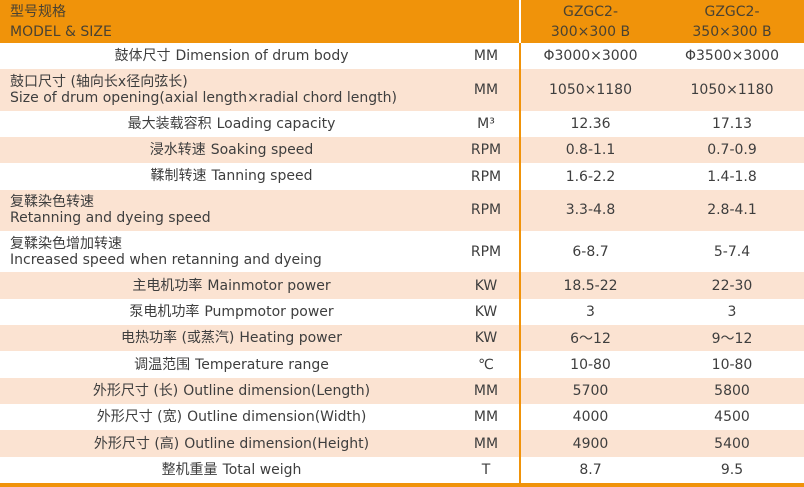 Image resolution: width=804 pixels, height=487 pixels. What do you see at coordinates (269, 311) in the screenshot?
I see `row-label-en: Pumpmotor power` at bounding box center [269, 311].